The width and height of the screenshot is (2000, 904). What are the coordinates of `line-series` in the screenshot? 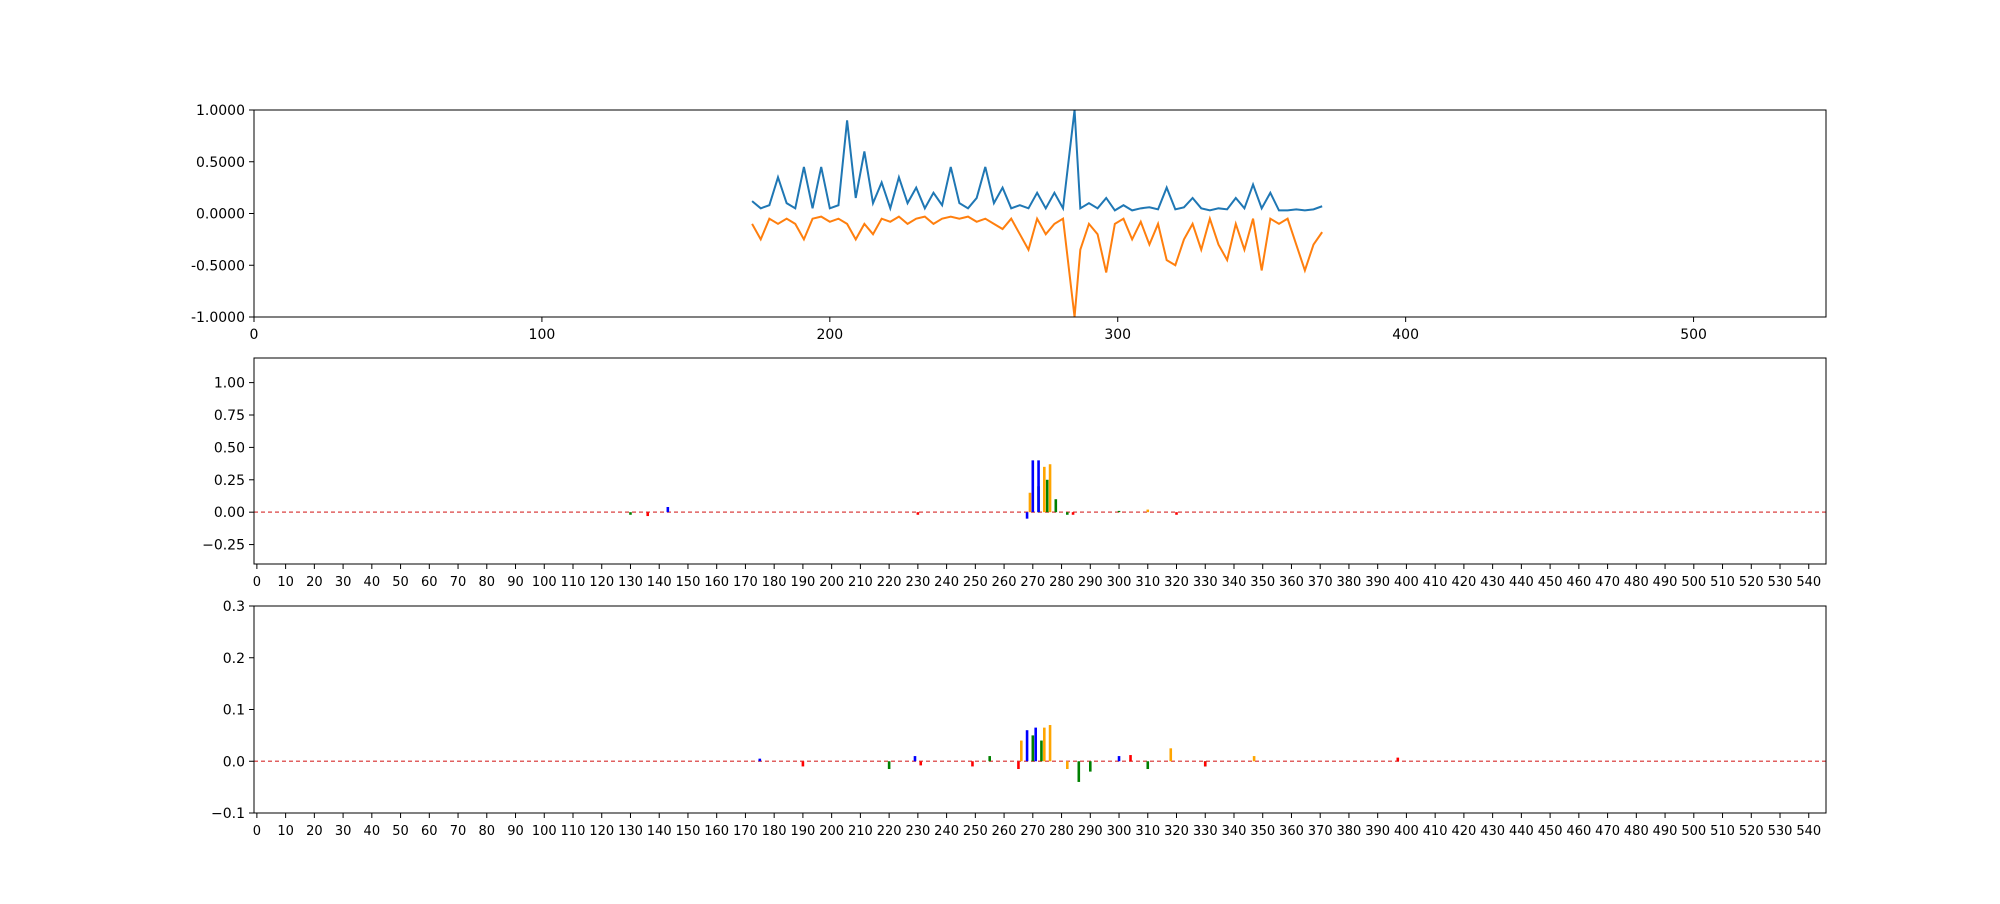 It's located at (1037, 161).